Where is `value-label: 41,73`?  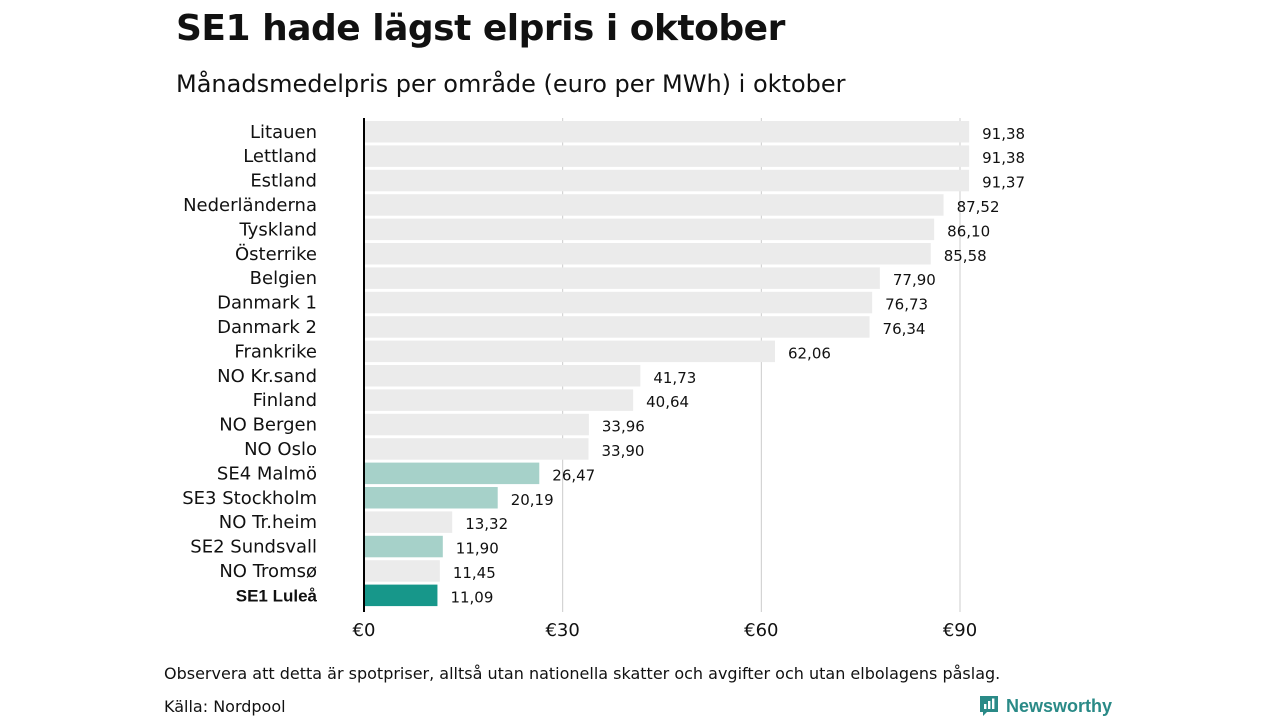 value-label: 41,73 is located at coordinates (674, 378).